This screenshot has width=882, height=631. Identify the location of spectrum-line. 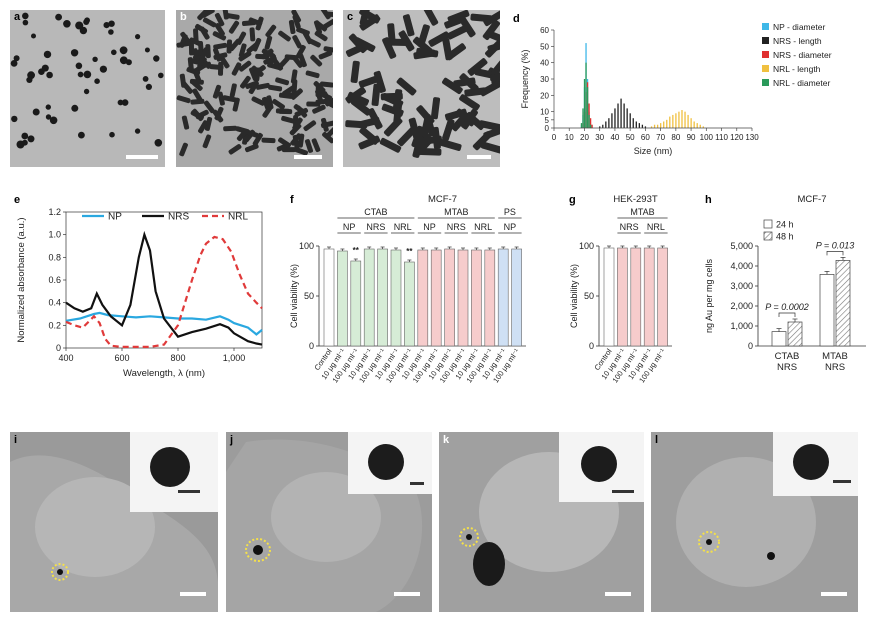
(164, 291).